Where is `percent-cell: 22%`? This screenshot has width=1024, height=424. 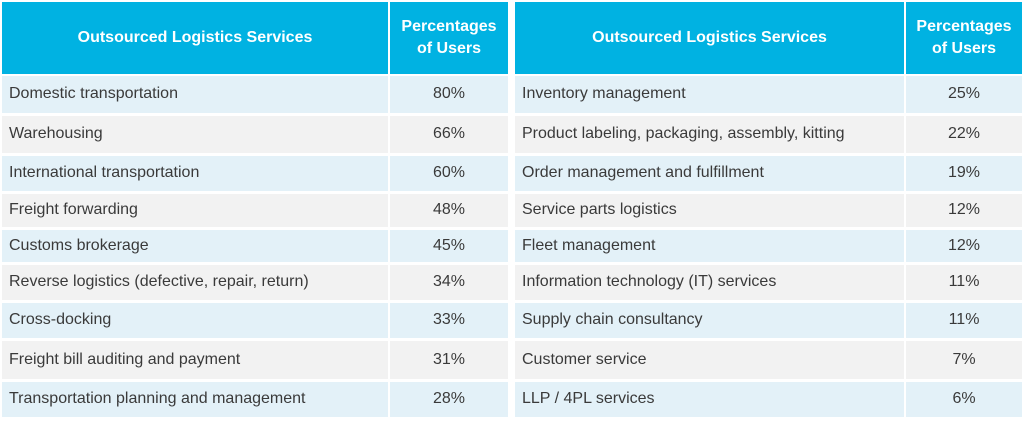
percent-cell: 22% is located at coordinates (963, 135).